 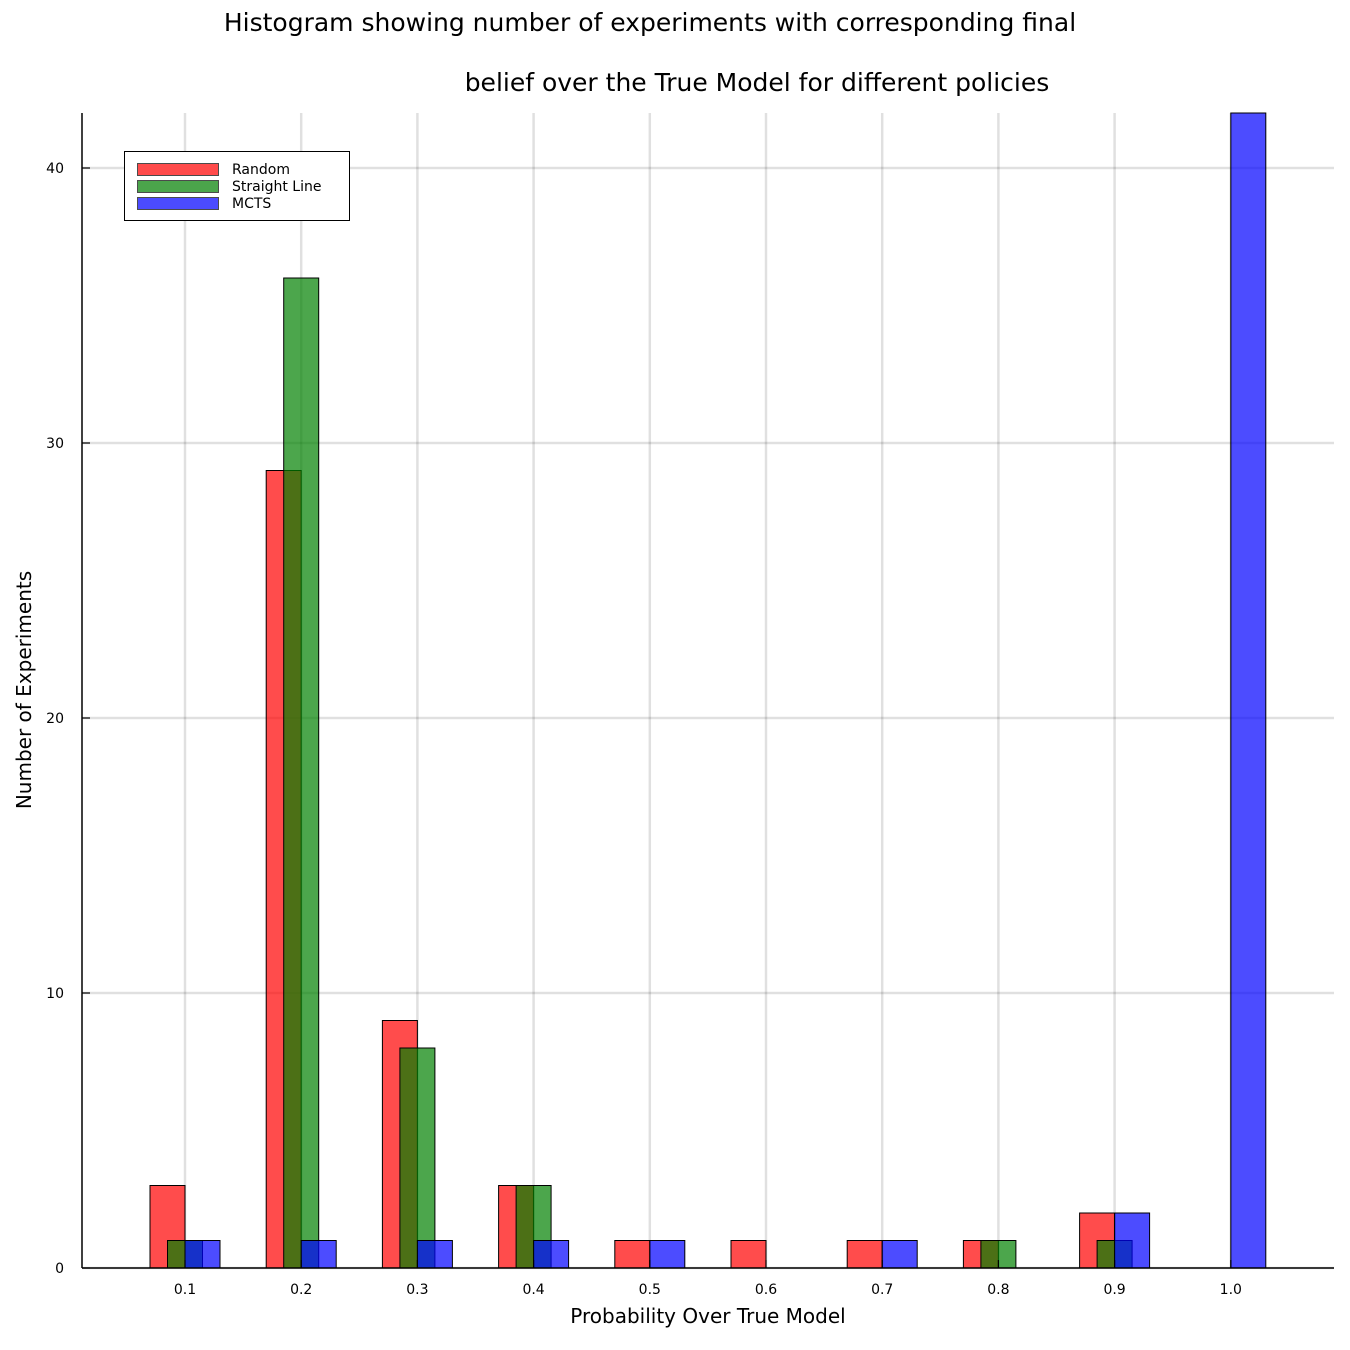 What do you see at coordinates (533, 1290) in the screenshot?
I see `x-tick-label: 0.4` at bounding box center [533, 1290].